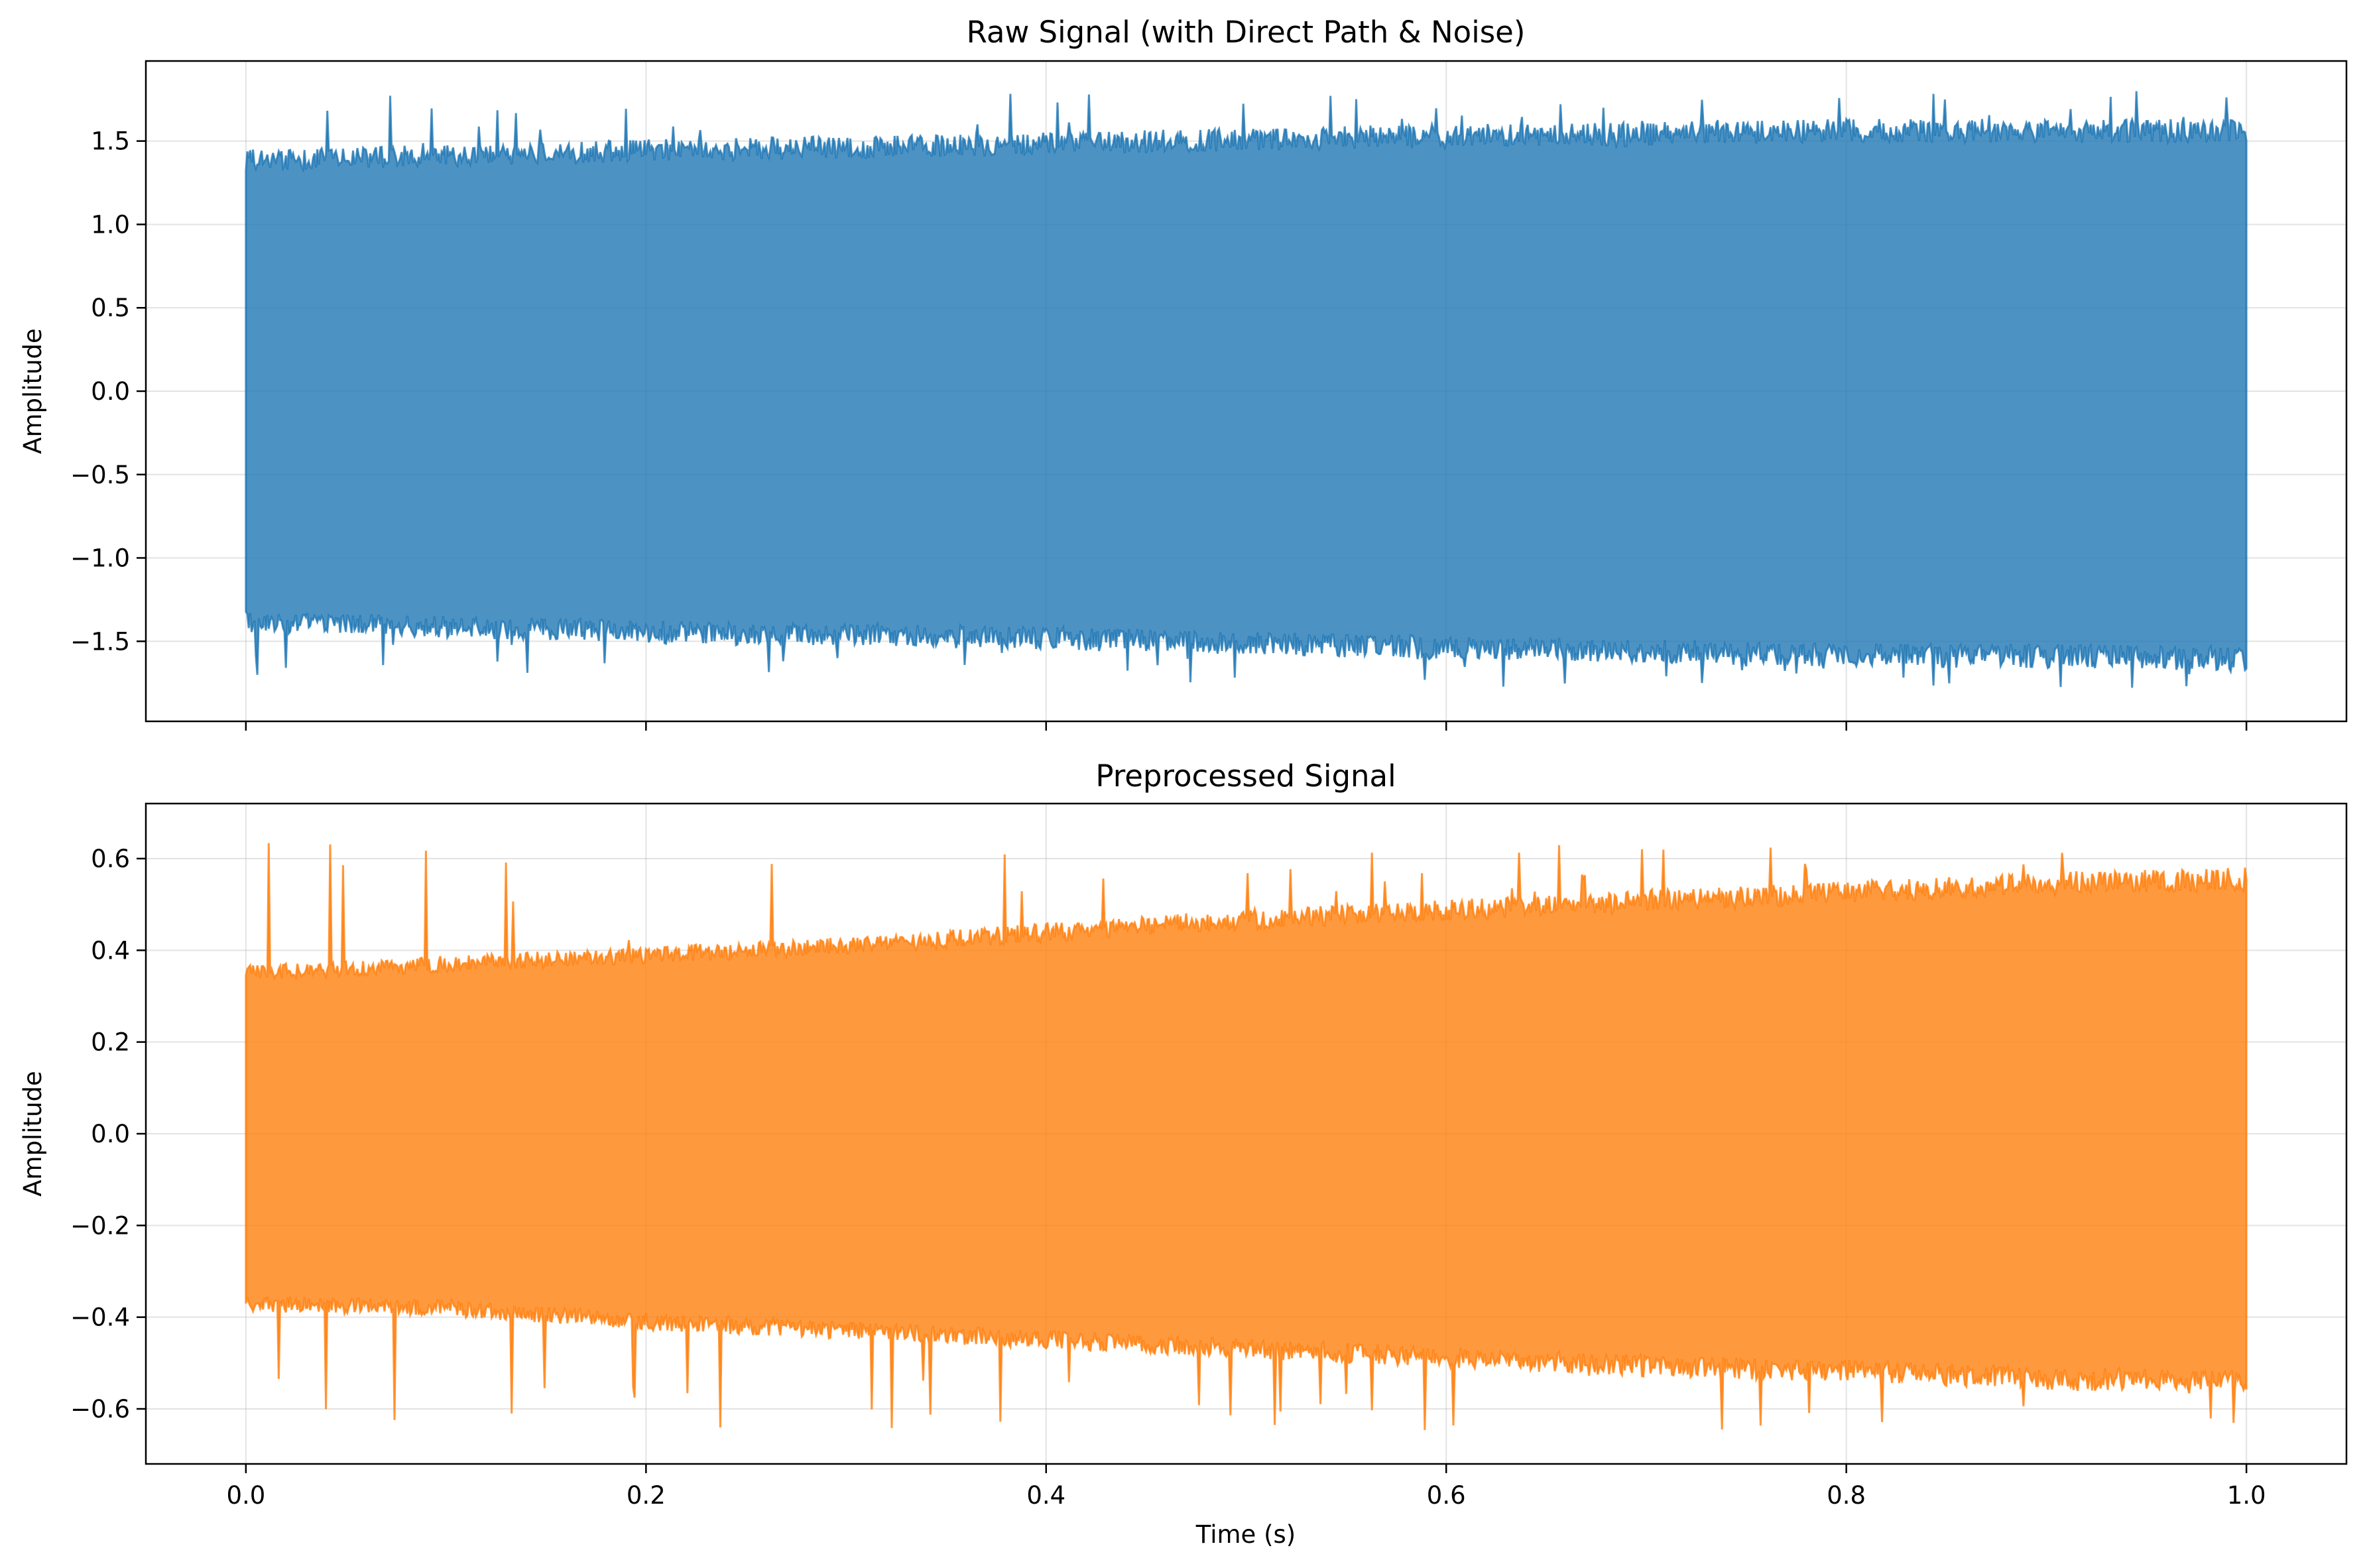 The height and width of the screenshot is (1568, 2367). Describe the element at coordinates (111, 141) in the screenshot. I see `raw-signal-y-tick-label: 1.5` at that location.